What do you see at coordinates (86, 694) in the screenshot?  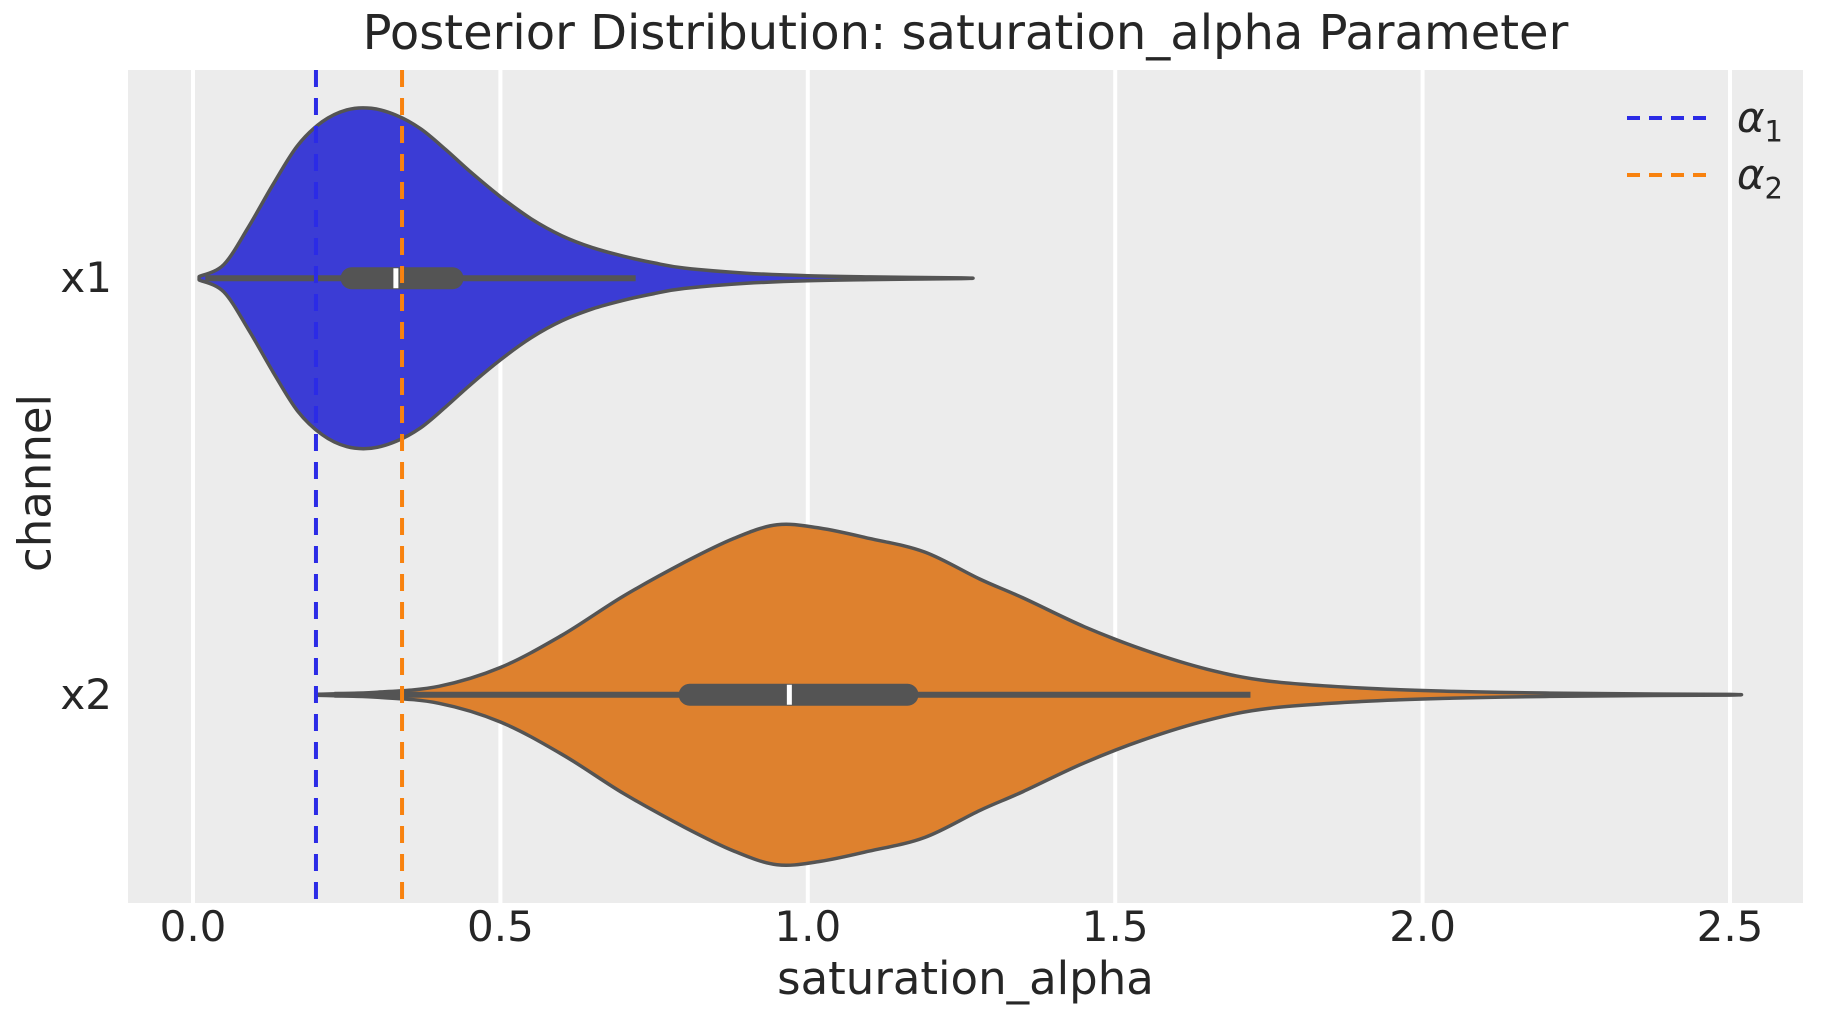 I see `y-tick-label-x2: x2` at bounding box center [86, 694].